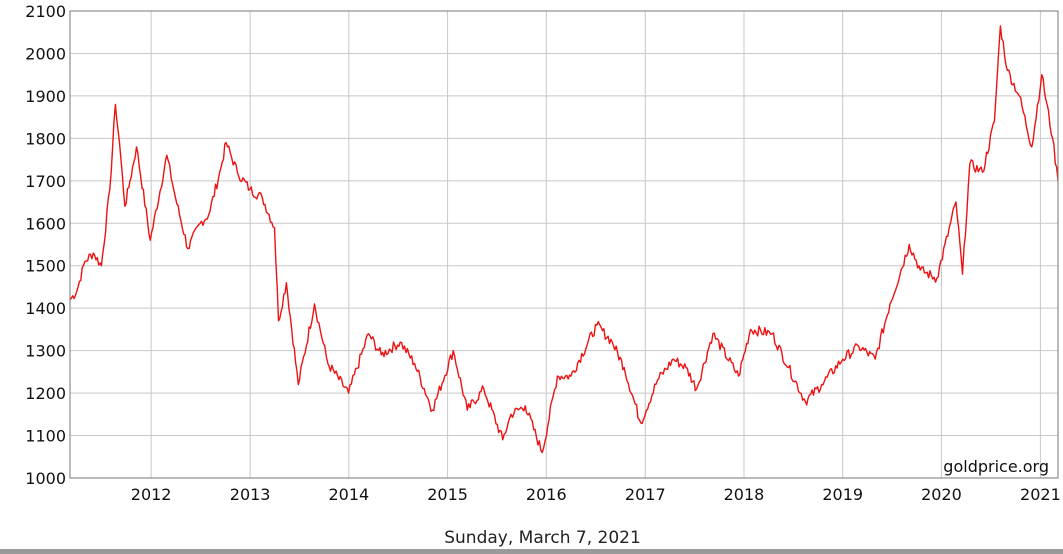  I want to click on x-tick-label: 2014, so click(348, 494).